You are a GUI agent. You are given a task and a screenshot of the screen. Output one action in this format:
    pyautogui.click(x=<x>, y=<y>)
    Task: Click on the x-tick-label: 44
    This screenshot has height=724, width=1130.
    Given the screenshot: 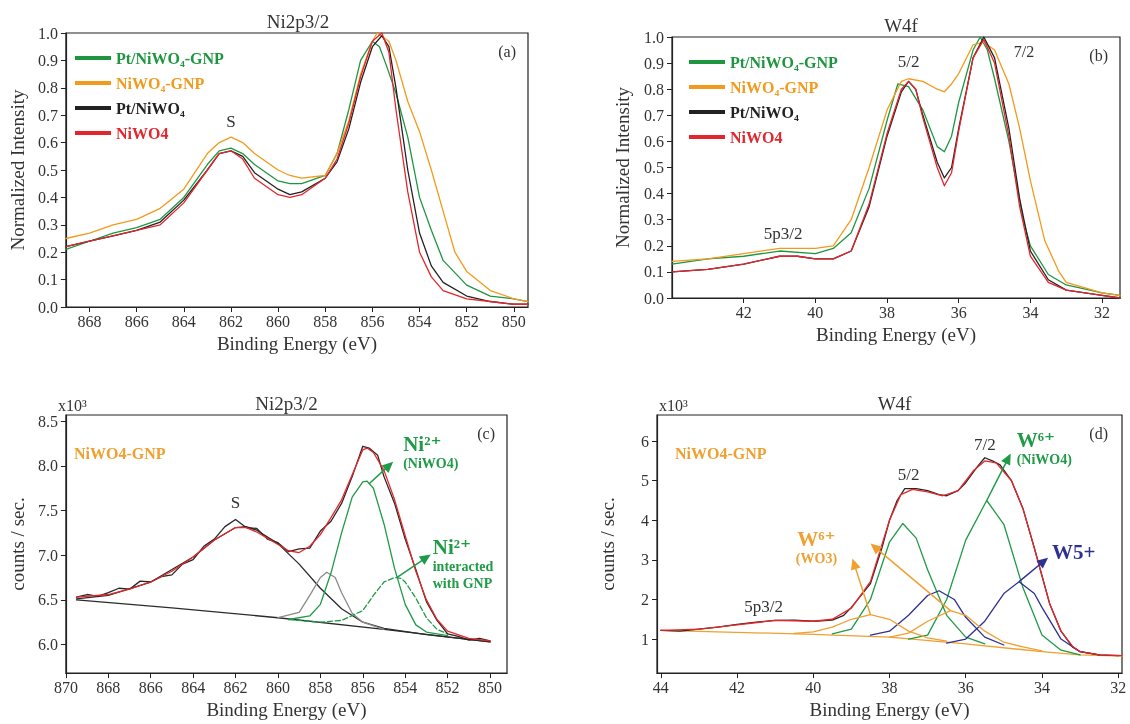 What is the action you would take?
    pyautogui.click(x=660, y=687)
    